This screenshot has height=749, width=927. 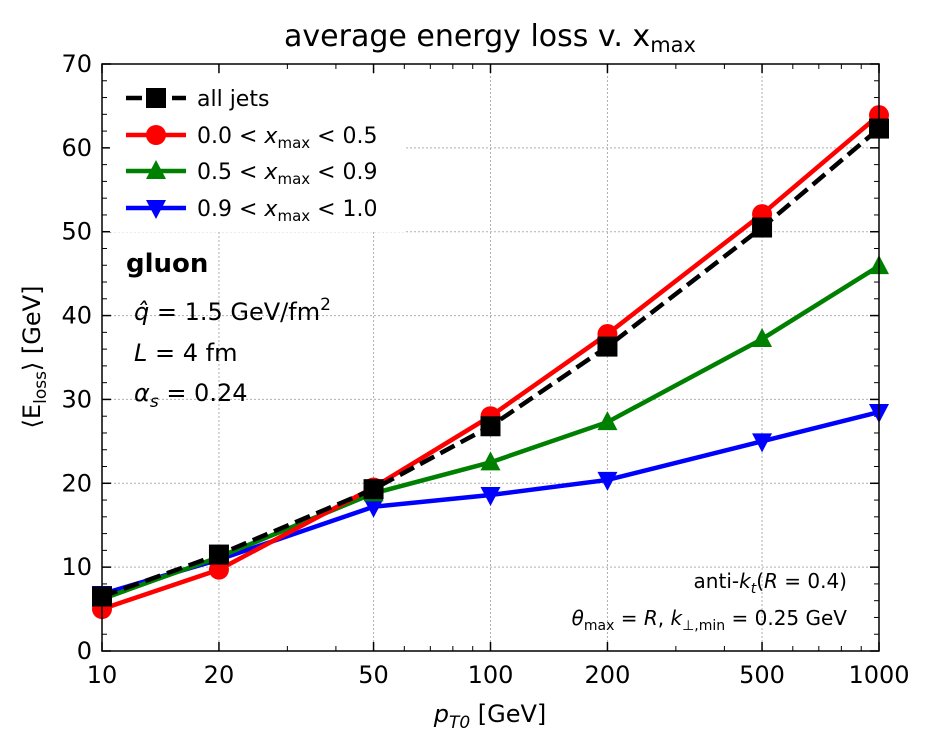 What do you see at coordinates (490, 38) in the screenshot?
I see `chart-title: average energy loss v. xmax` at bounding box center [490, 38].